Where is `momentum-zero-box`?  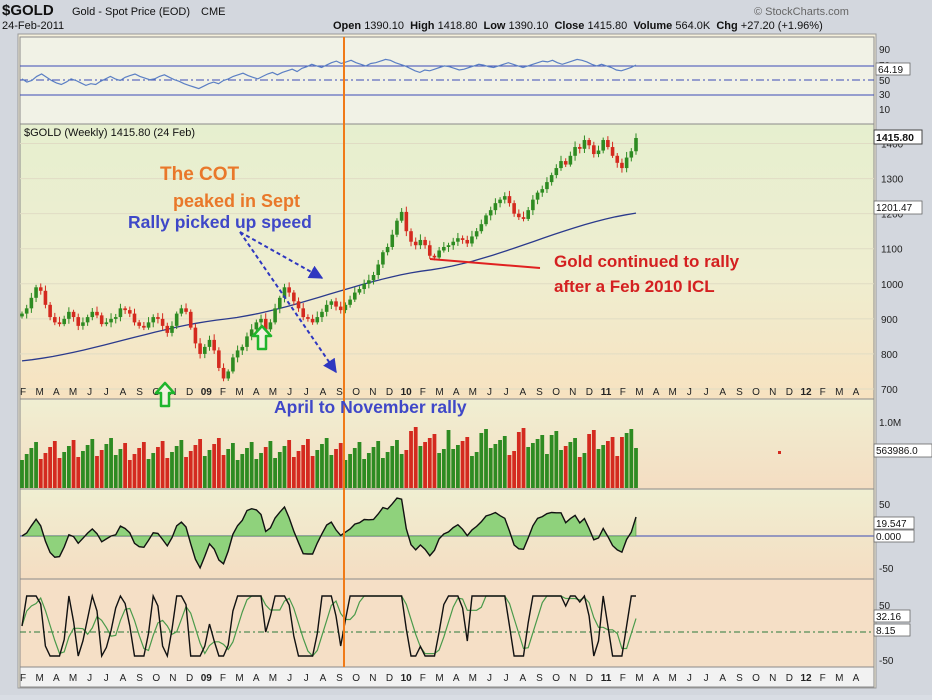
momentum-zero-box is located at coordinates (894, 536).